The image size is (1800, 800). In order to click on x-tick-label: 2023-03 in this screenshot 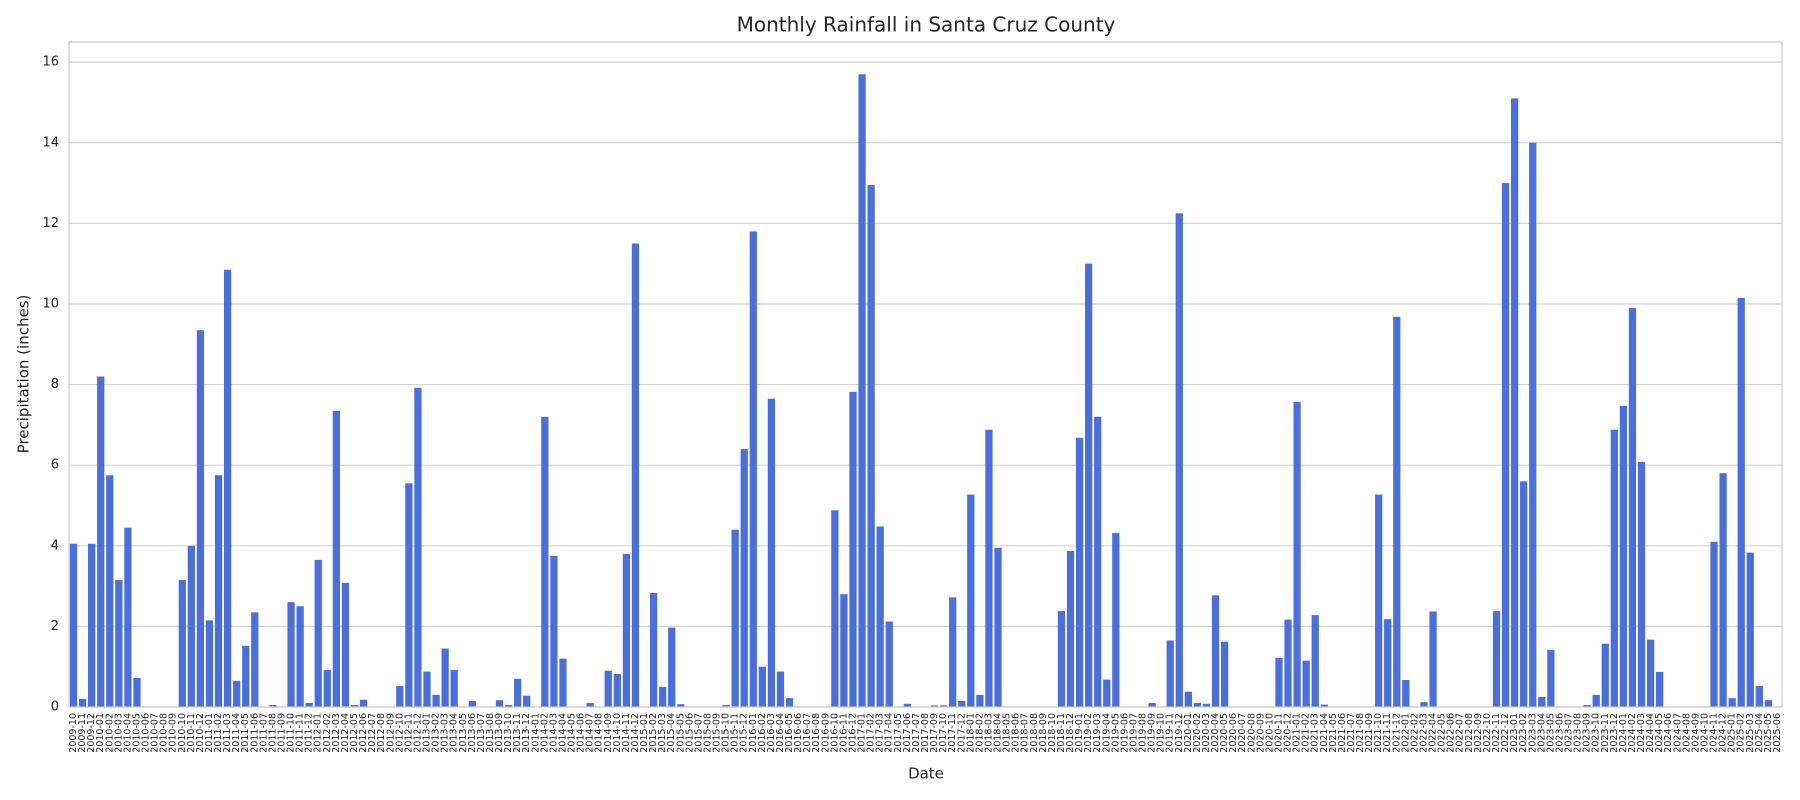, I will do `click(1532, 733)`.